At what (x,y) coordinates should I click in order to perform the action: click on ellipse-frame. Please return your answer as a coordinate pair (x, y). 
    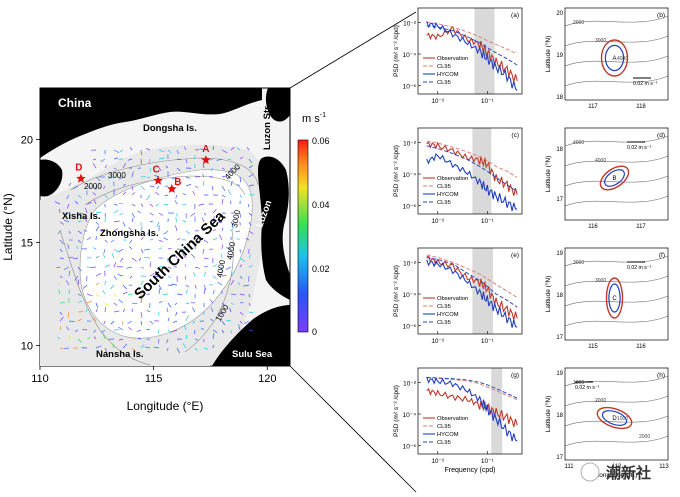
    Looking at the image, I should click on (616, 174).